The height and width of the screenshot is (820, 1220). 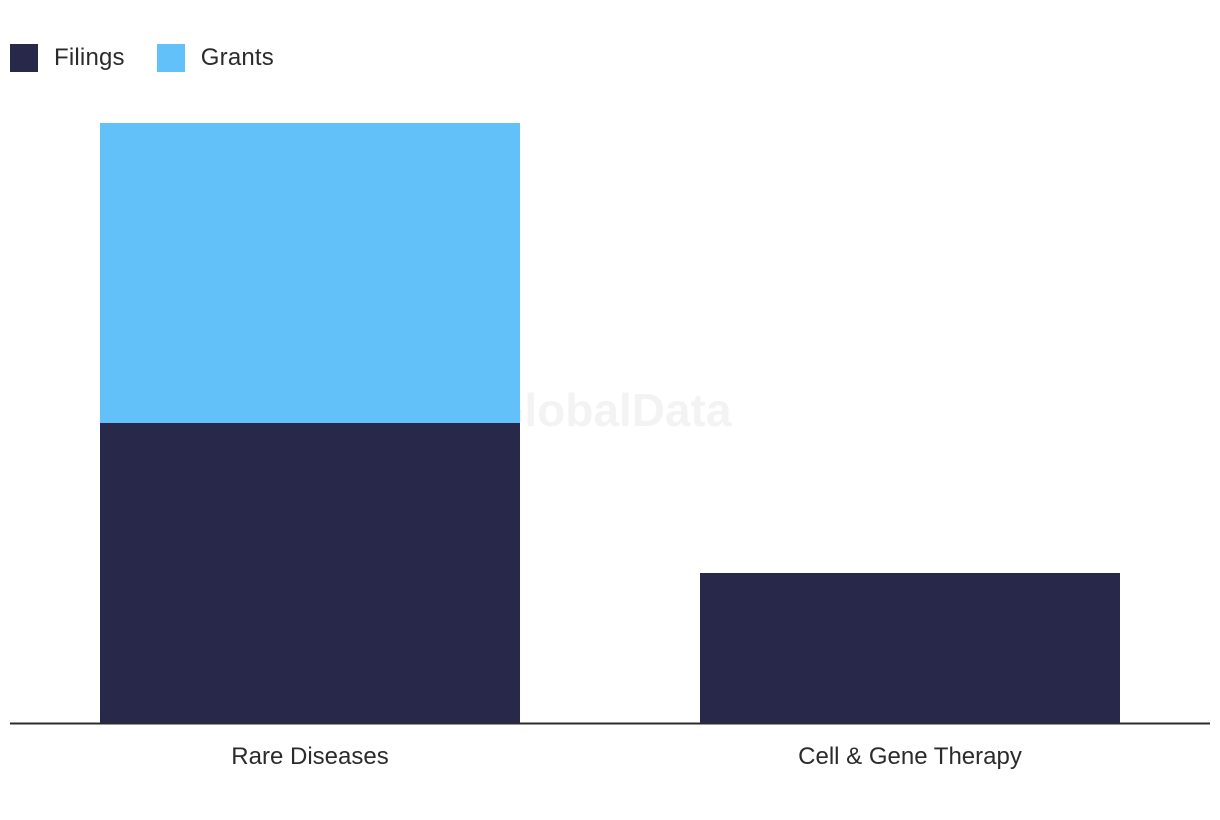 I want to click on x-tick-labels: Rare Diseases Cell & Gene Therapy, so click(x=626, y=756).